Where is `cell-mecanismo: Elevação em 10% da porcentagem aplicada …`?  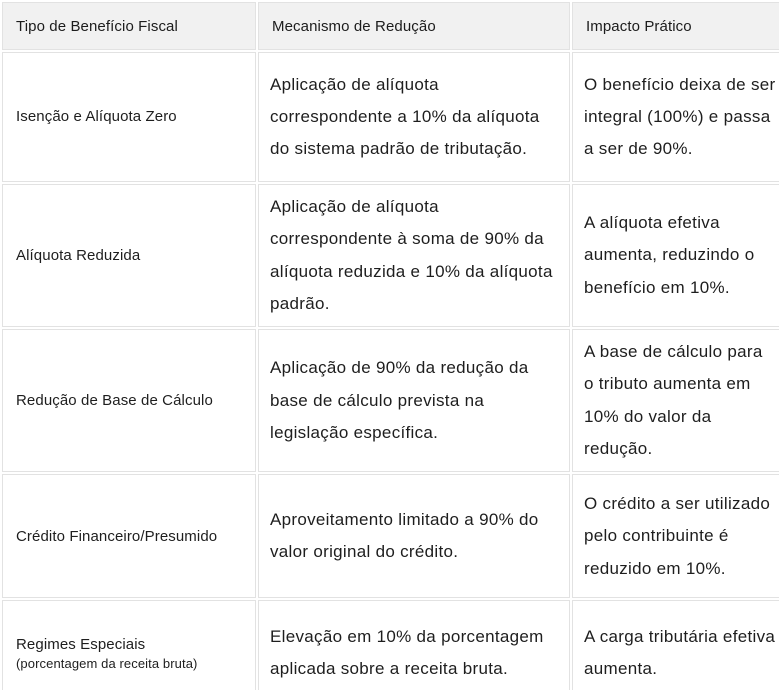 cell-mecanismo: Elevação em 10% da porcentagem aplicada … is located at coordinates (414, 645).